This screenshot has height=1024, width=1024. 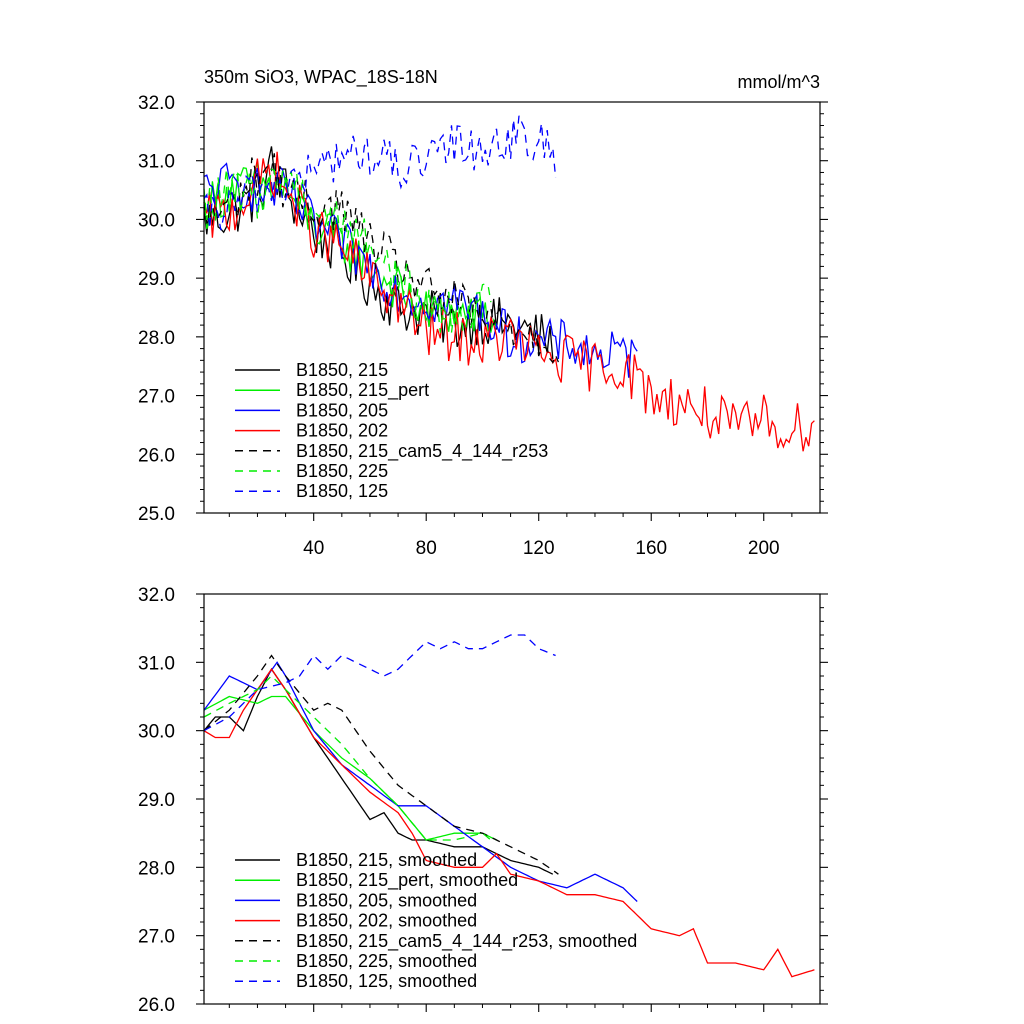 I want to click on x-tick-label: 200, so click(x=764, y=548).